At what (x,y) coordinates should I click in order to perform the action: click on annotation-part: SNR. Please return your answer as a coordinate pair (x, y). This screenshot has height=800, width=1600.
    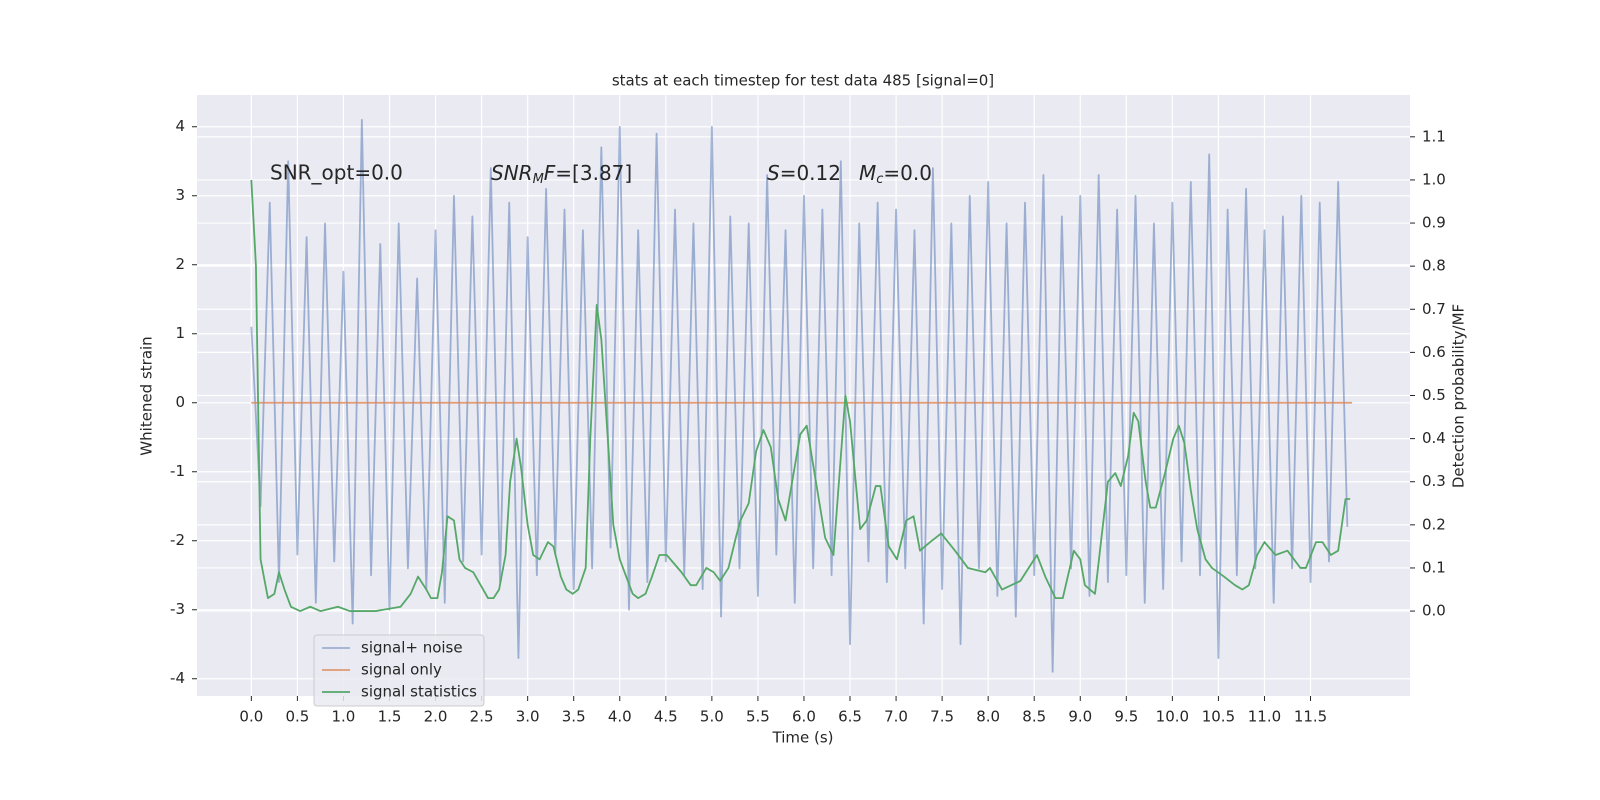
    Looking at the image, I should click on (512, 173).